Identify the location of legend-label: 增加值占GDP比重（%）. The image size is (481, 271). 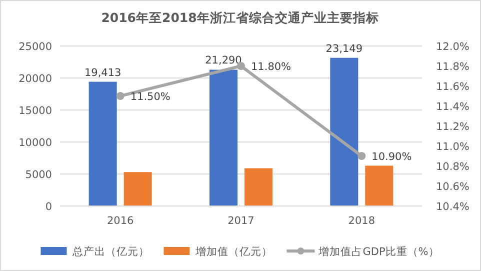
(379, 251).